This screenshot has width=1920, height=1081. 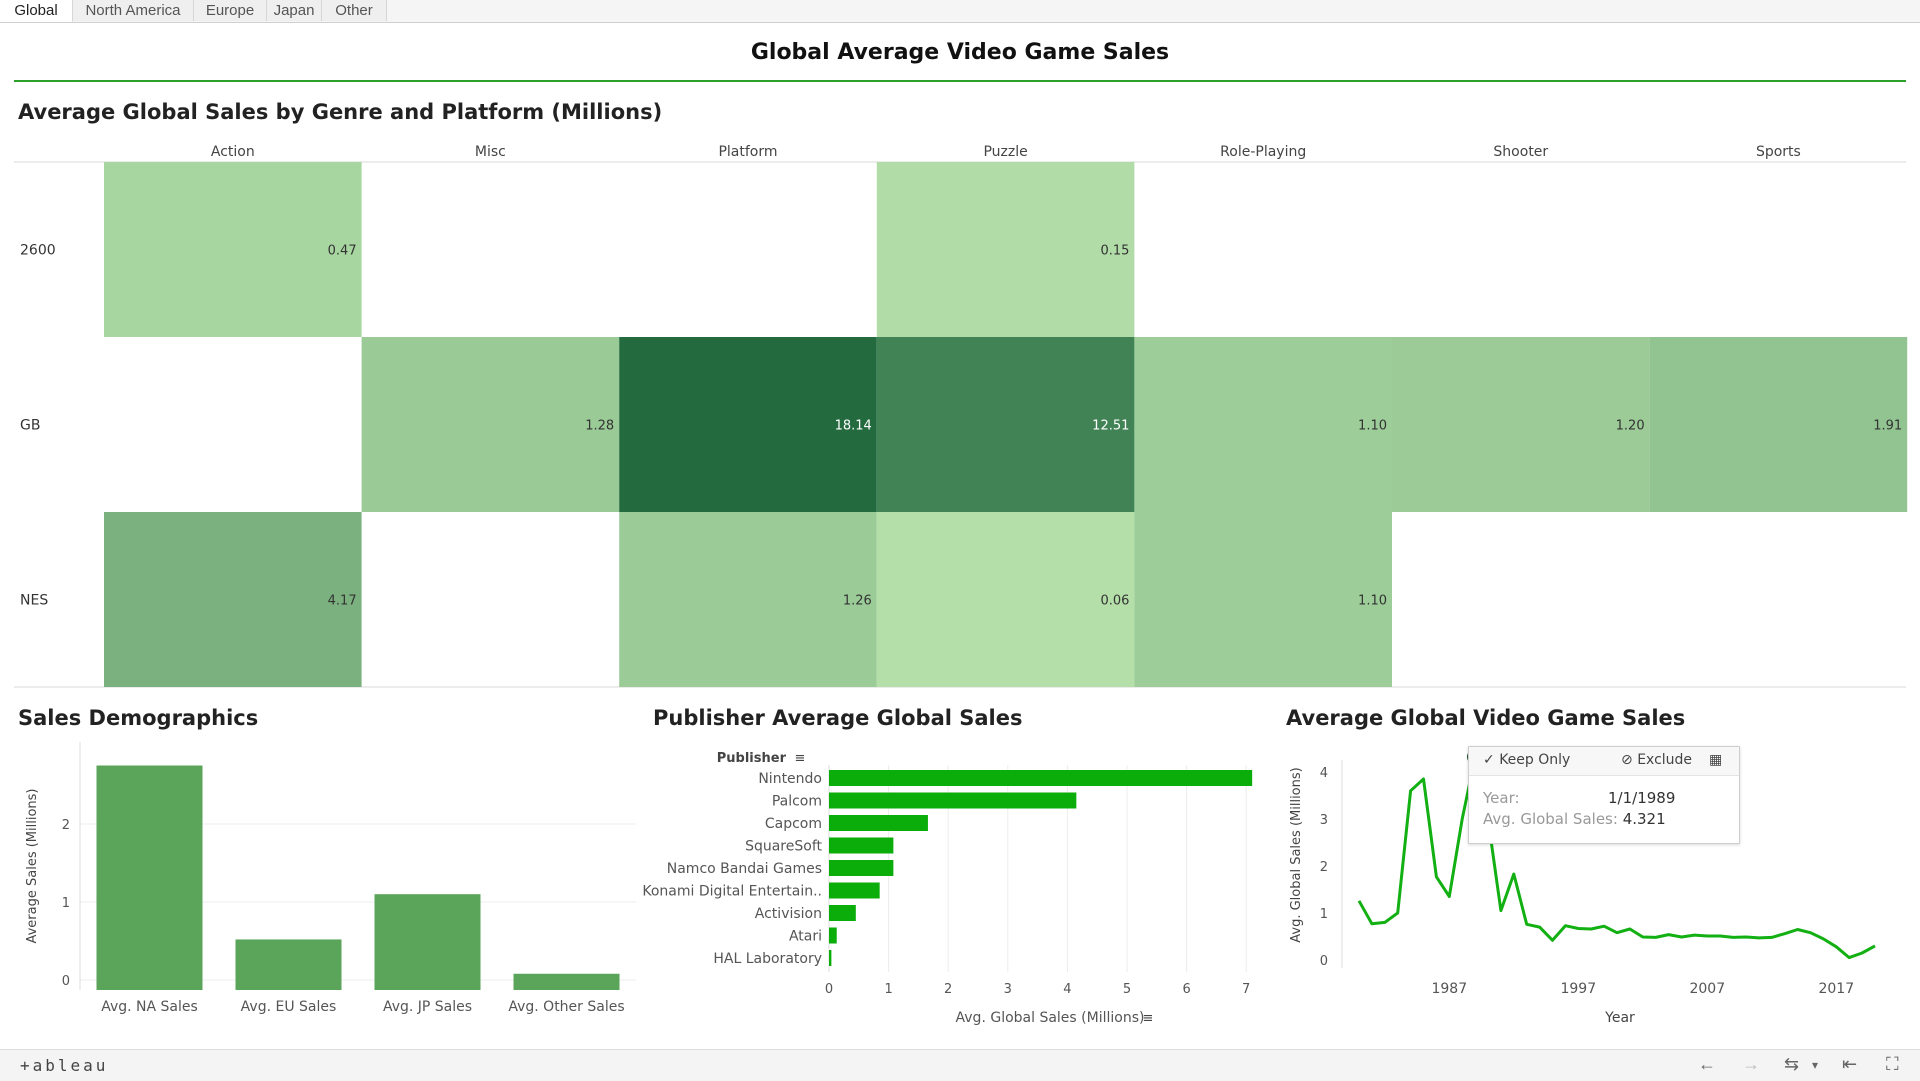 I want to click on tableau-logo: +ableau, so click(x=64, y=1065).